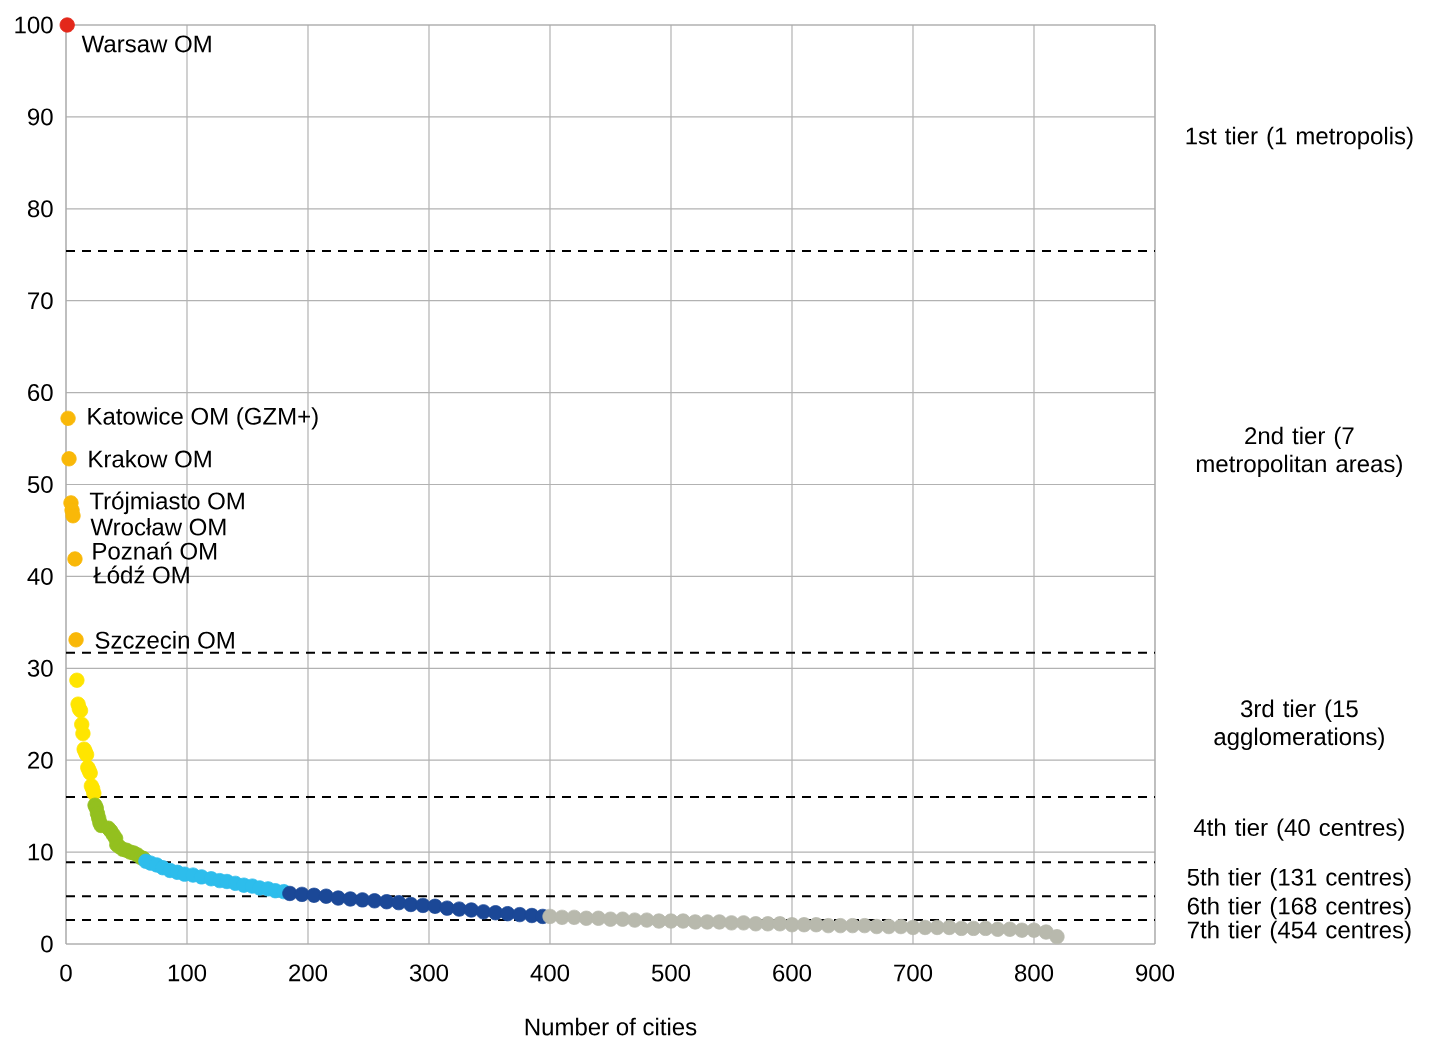  What do you see at coordinates (40, 760) in the screenshot?
I see `y-tick-label: 20` at bounding box center [40, 760].